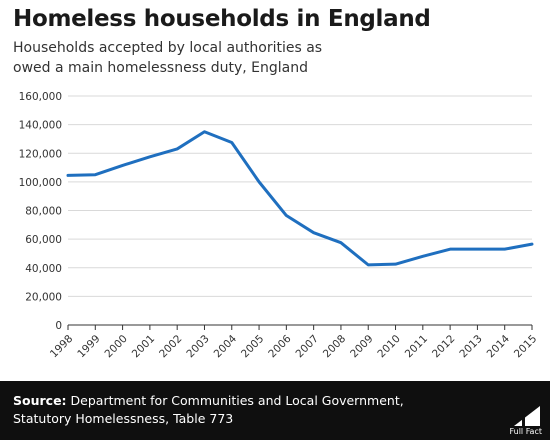  What do you see at coordinates (61, 346) in the screenshot?
I see `x-tick-label: 1998` at bounding box center [61, 346].